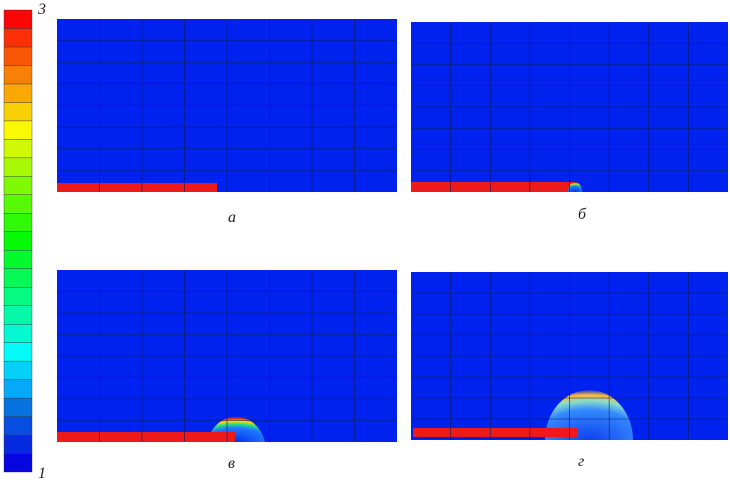  What do you see at coordinates (42, 473) in the screenshot?
I see `colorbar-min: 1` at bounding box center [42, 473].